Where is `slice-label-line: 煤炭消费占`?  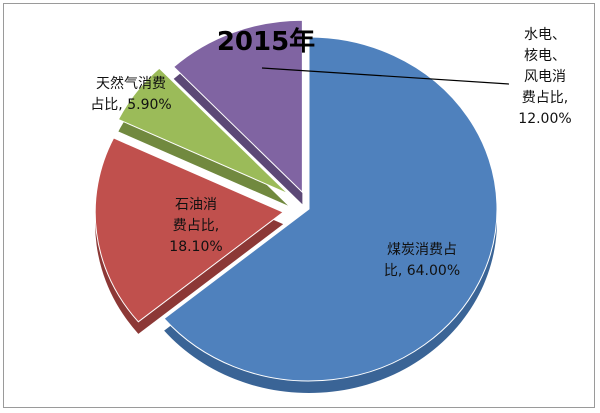
slice-label-line: 煤炭消费占 is located at coordinates (422, 250).